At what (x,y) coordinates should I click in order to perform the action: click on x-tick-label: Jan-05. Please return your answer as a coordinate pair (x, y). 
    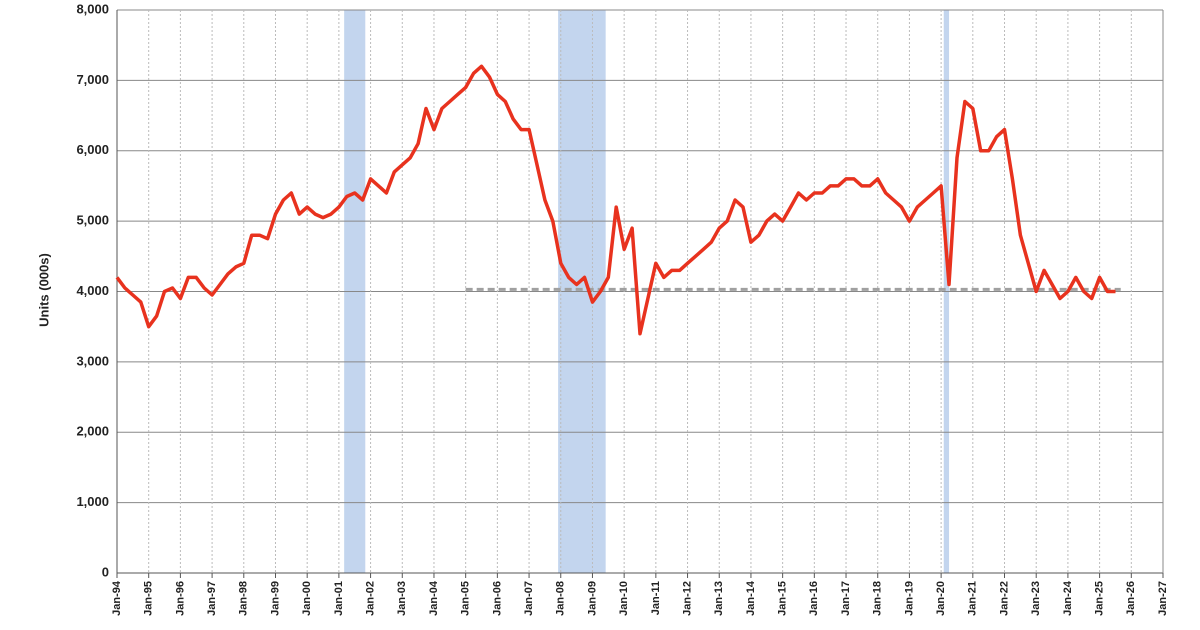
    Looking at the image, I should click on (466, 598).